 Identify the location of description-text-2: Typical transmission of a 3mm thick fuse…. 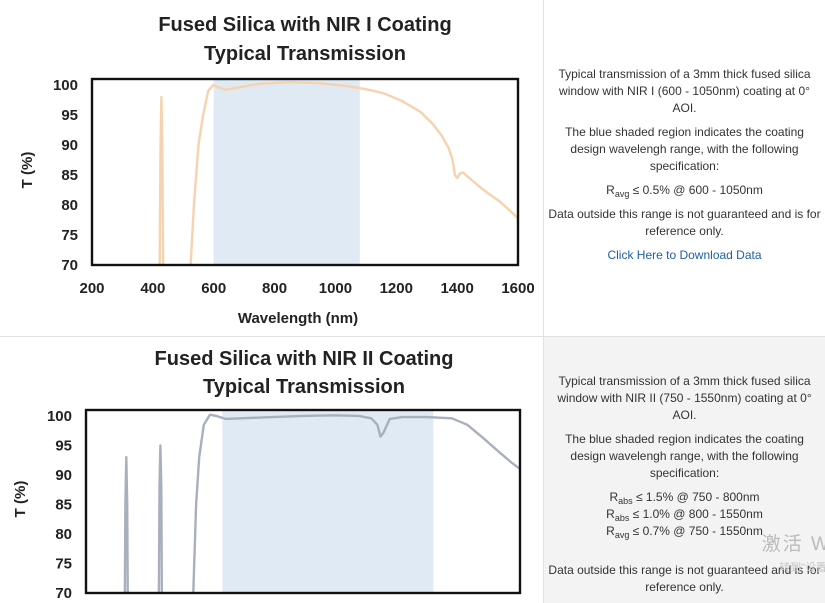
(684, 488).